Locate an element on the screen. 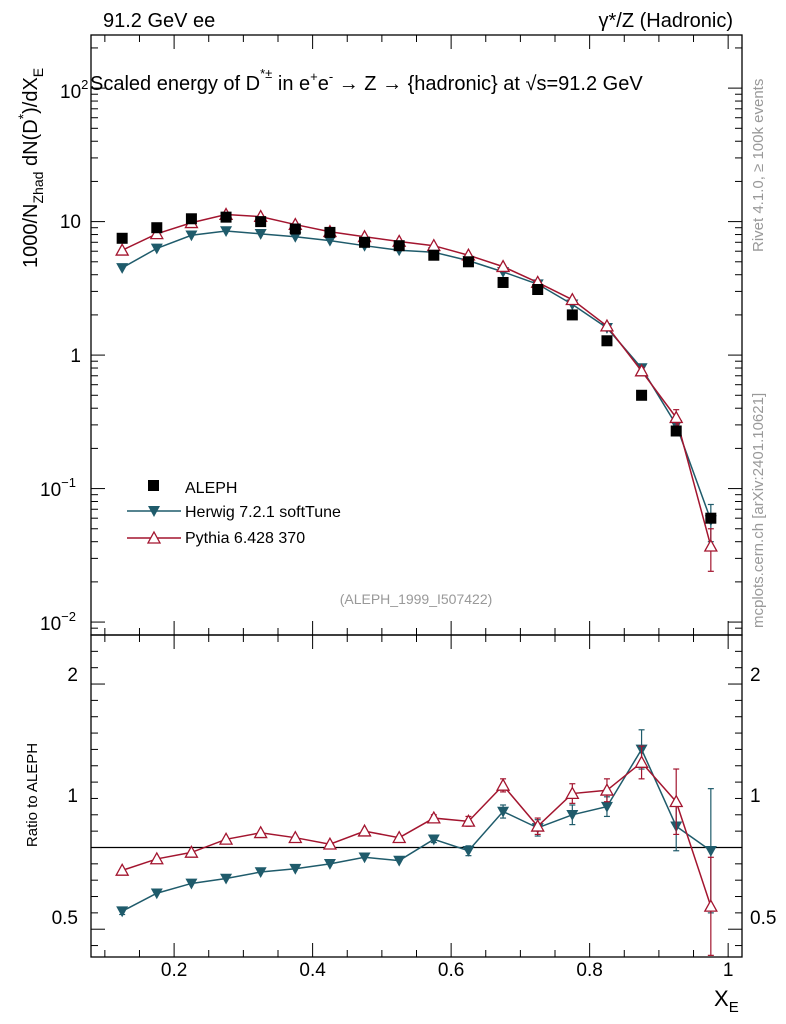 Image resolution: width=786 pixels, height=1024 pixels. legend-label-aleph: ALEPH is located at coordinates (211, 488).